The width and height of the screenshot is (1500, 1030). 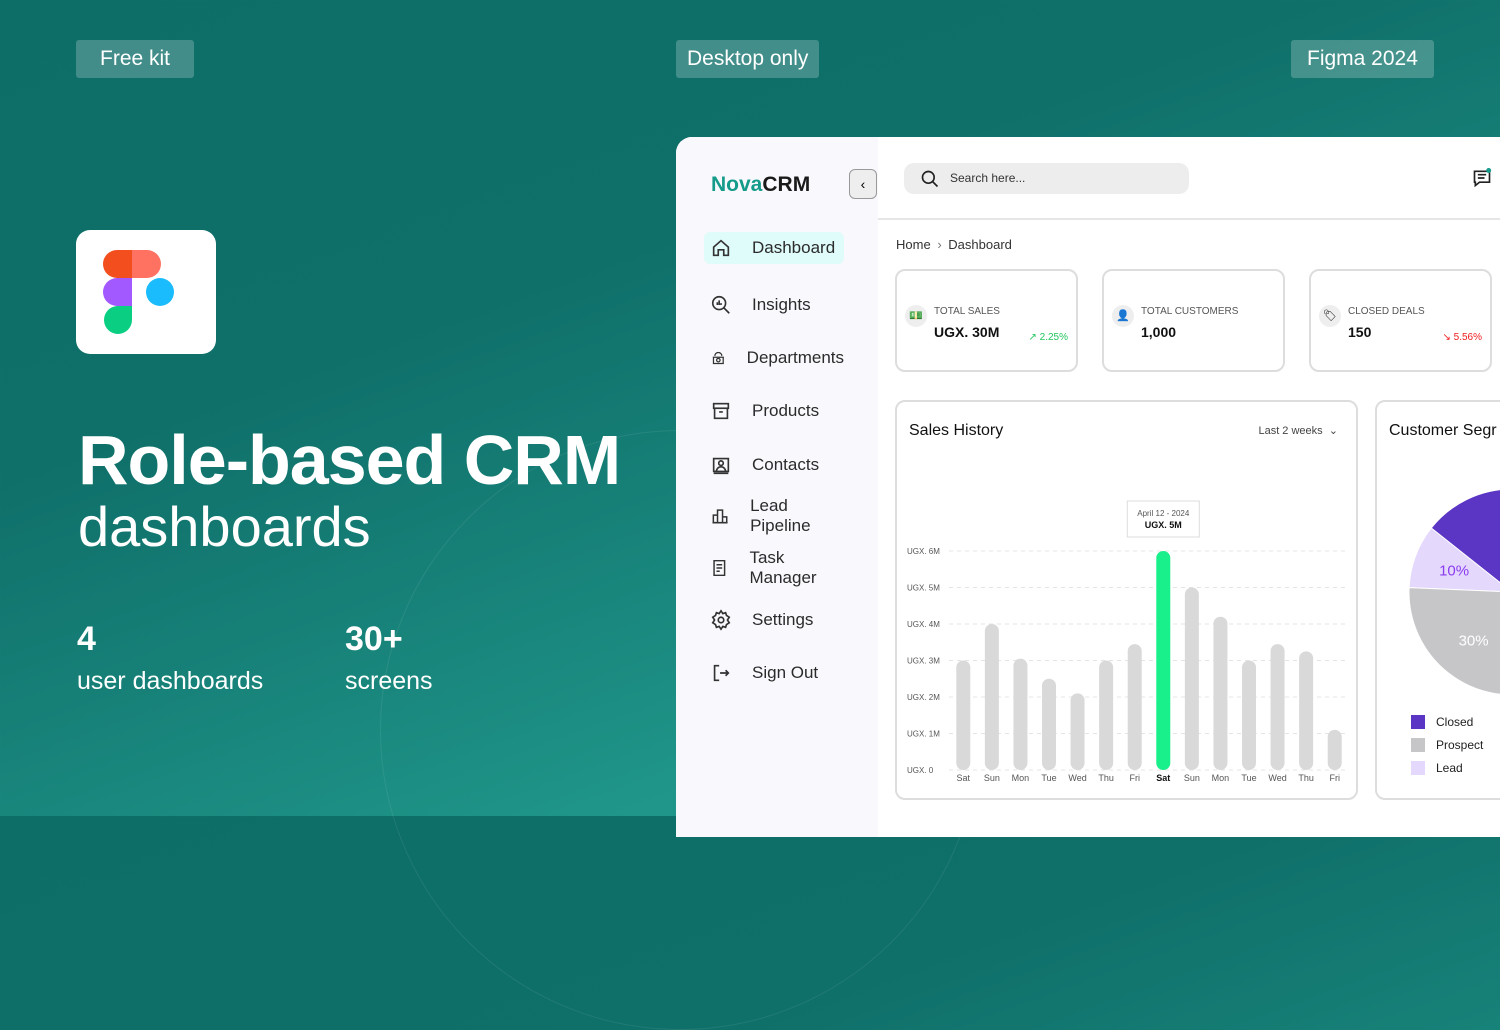 What do you see at coordinates (774, 515) in the screenshot?
I see `sidebar-item-lead-pipeline: Lead Pipeline` at bounding box center [774, 515].